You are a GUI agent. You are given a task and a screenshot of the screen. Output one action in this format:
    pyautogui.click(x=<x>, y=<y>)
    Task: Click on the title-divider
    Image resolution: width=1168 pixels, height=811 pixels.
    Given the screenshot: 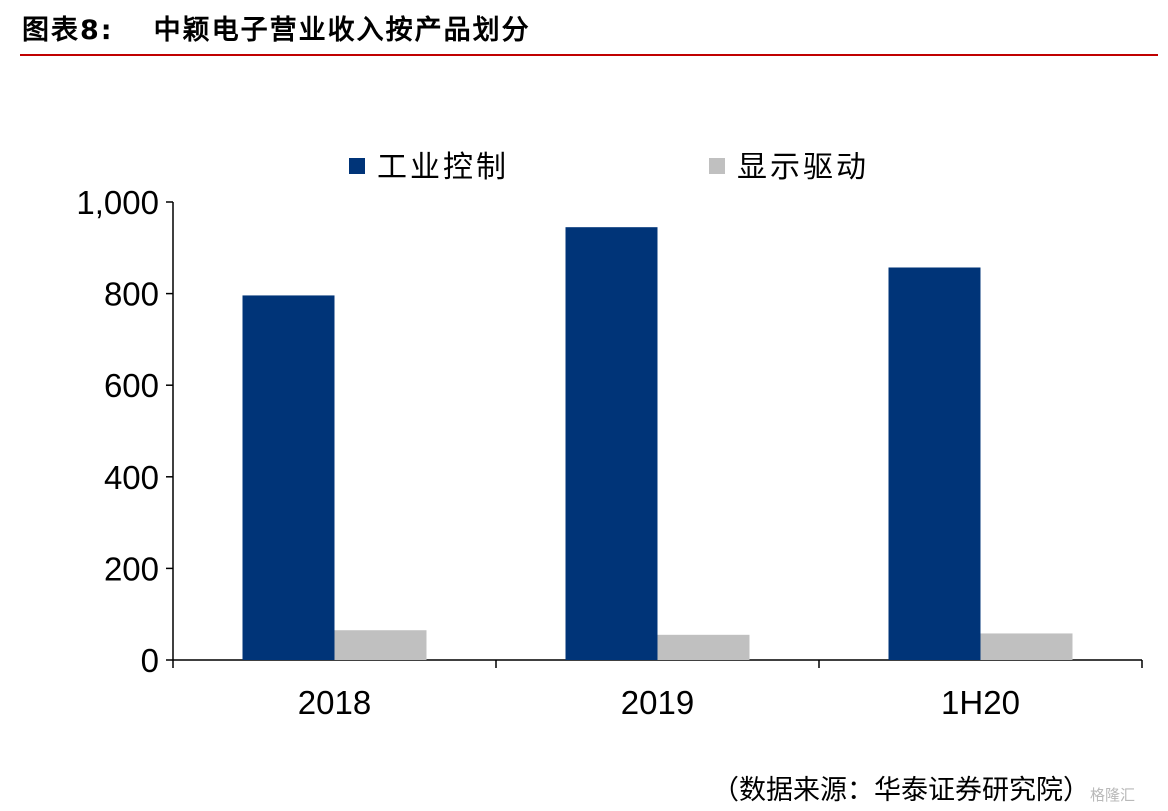 What is the action you would take?
    pyautogui.click(x=589, y=55)
    